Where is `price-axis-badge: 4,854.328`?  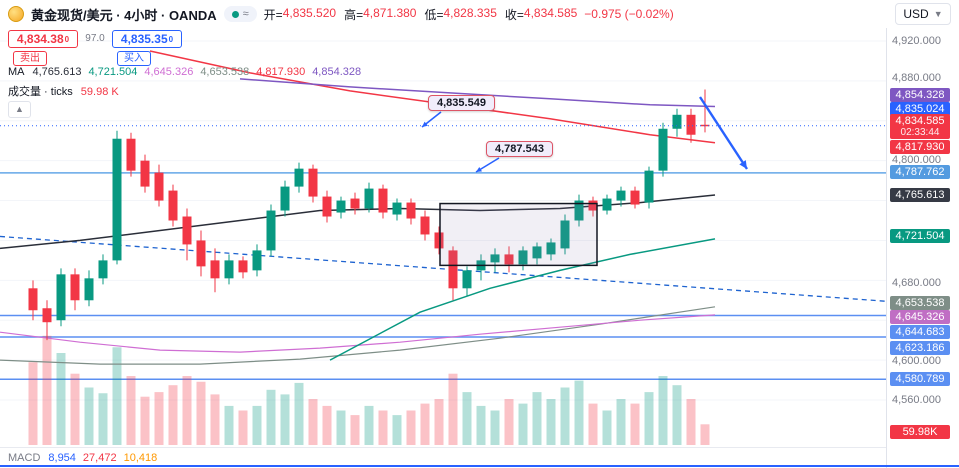
price-axis-badge: 4,854.328 is located at coordinates (920, 95).